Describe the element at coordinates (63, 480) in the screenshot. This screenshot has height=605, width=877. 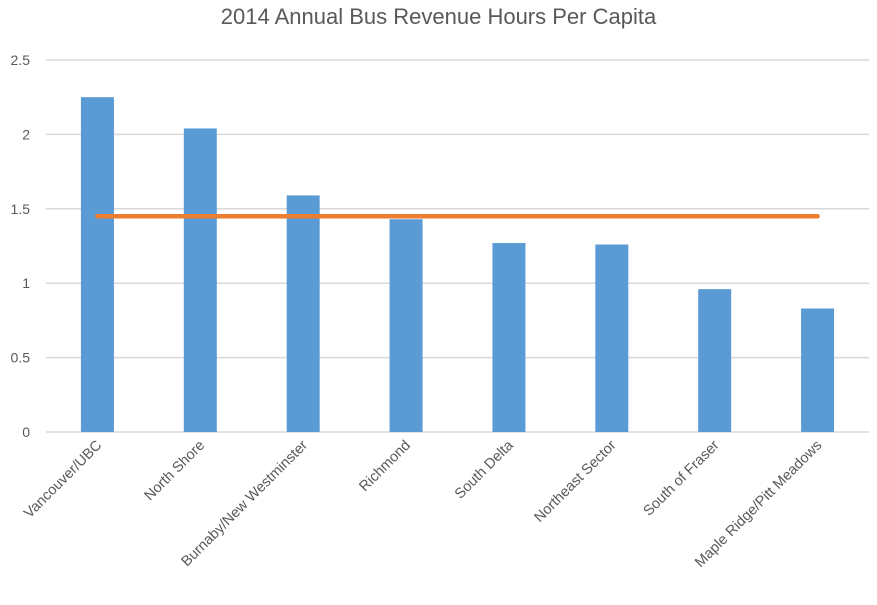
I see `x-category-label: Vancouver/UBC` at that location.